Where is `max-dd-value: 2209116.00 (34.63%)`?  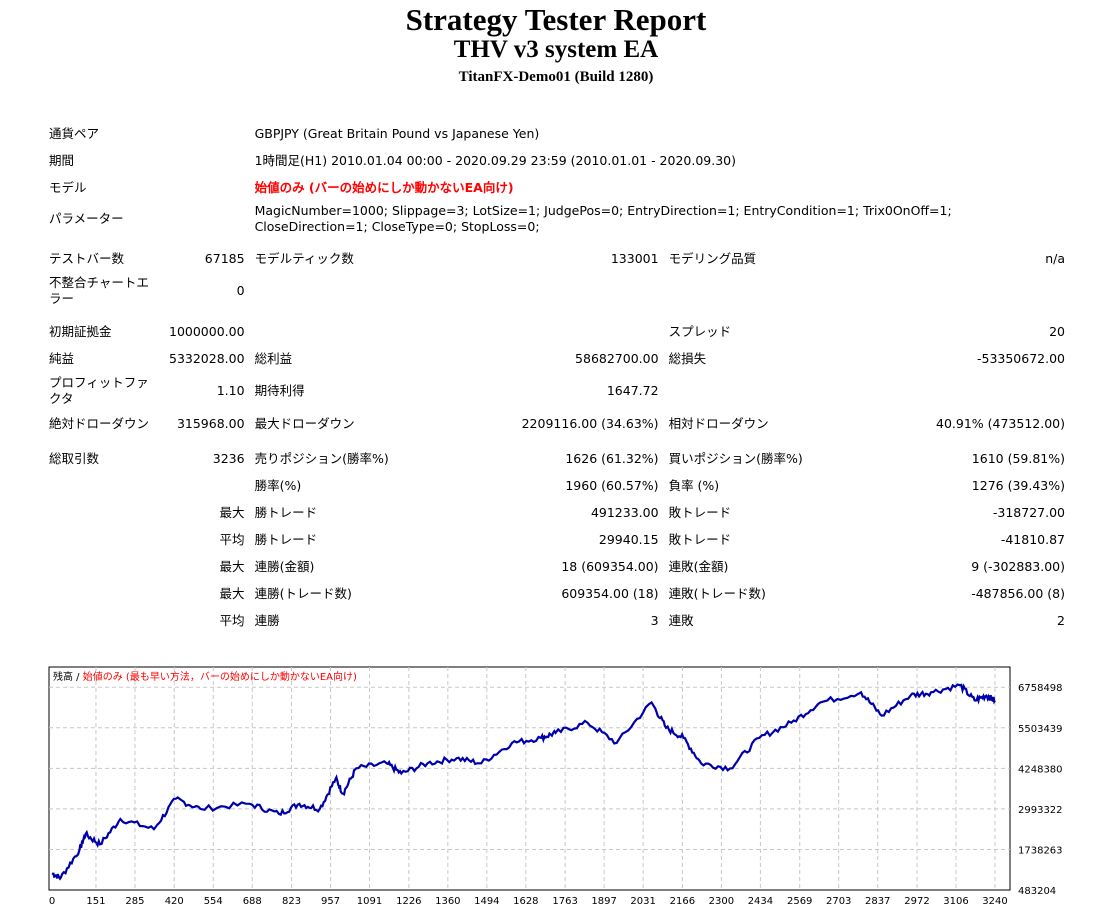
max-dd-value: 2209116.00 (34.63%) is located at coordinates (590, 423).